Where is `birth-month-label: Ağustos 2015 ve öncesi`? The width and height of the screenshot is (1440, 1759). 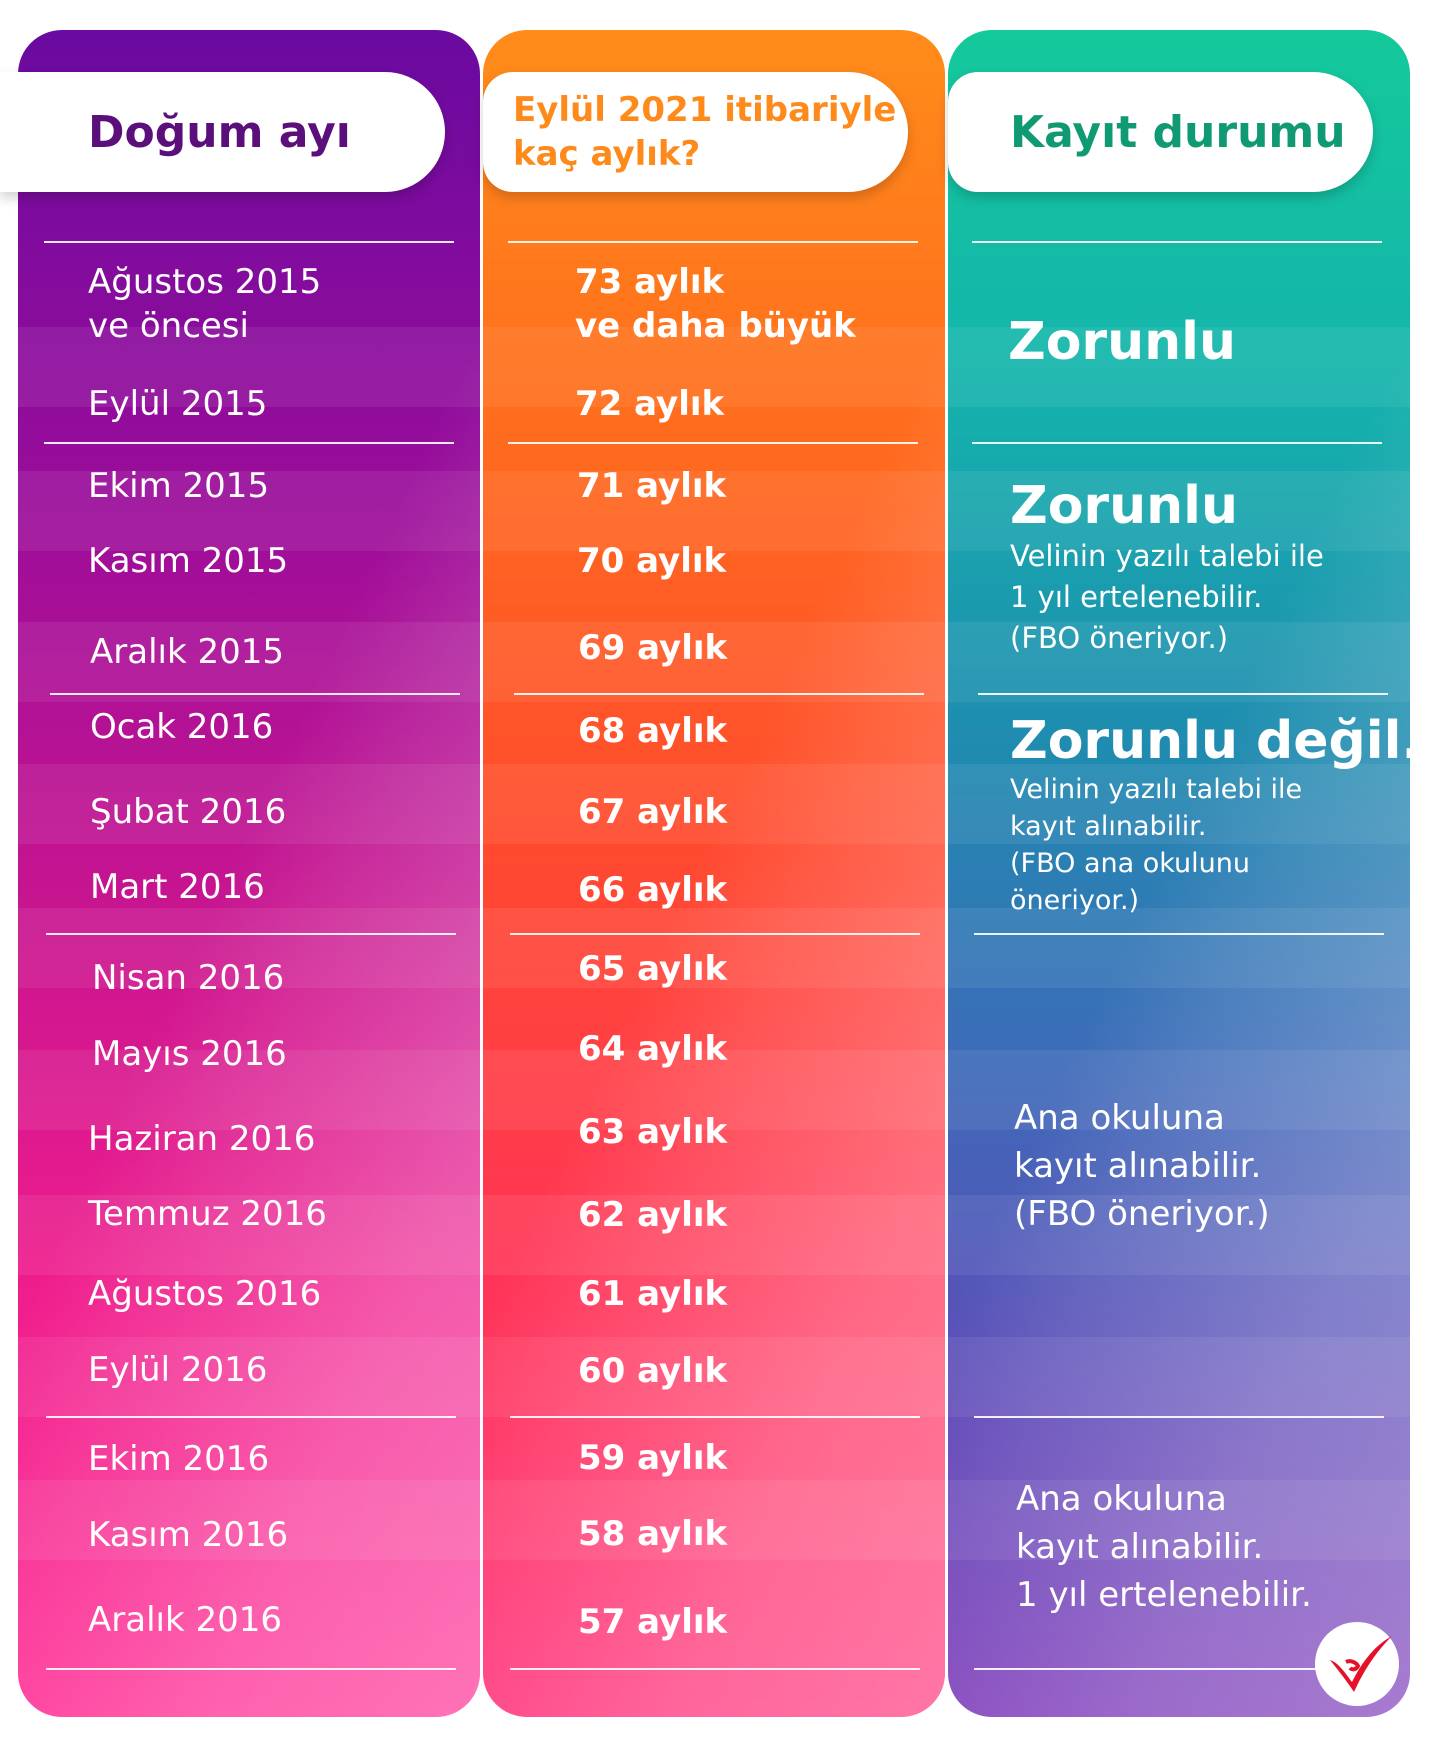
birth-month-label: Ağustos 2015 ve öncesi is located at coordinates (204, 304).